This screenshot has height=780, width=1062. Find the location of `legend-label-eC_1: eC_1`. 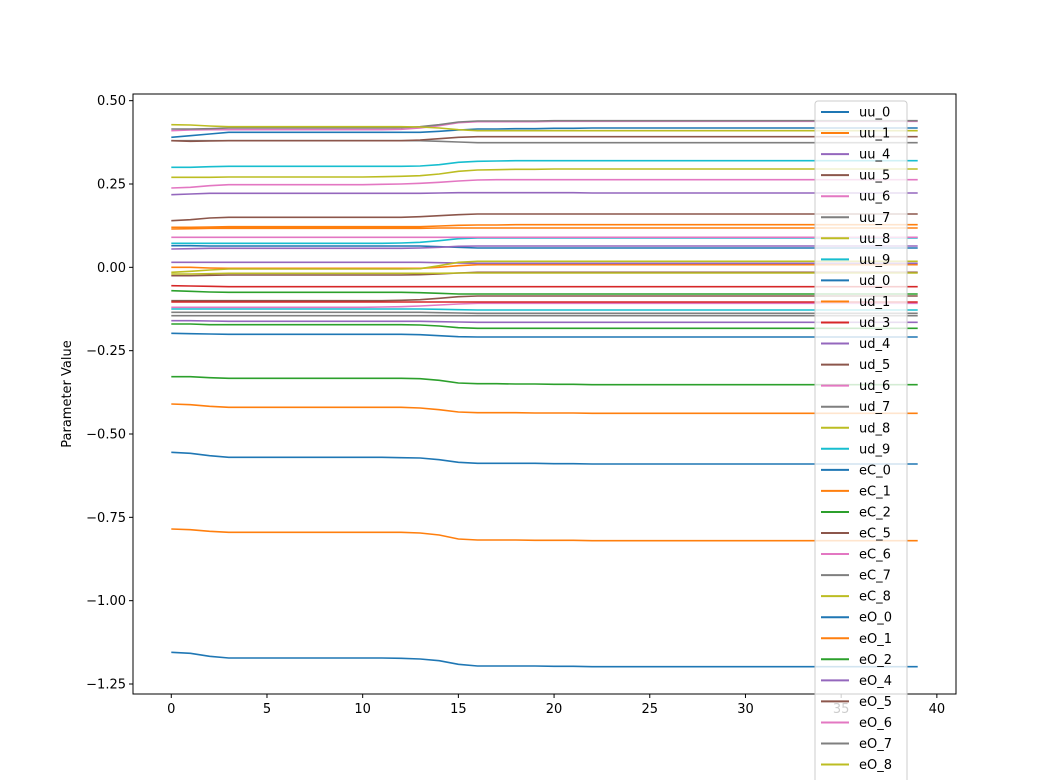

legend-label-eC_1: eC_1 is located at coordinates (875, 491).